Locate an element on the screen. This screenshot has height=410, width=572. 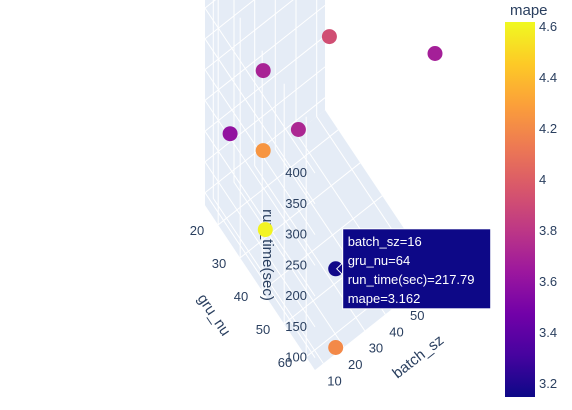
grid-line-x is located at coordinates (372, 141).